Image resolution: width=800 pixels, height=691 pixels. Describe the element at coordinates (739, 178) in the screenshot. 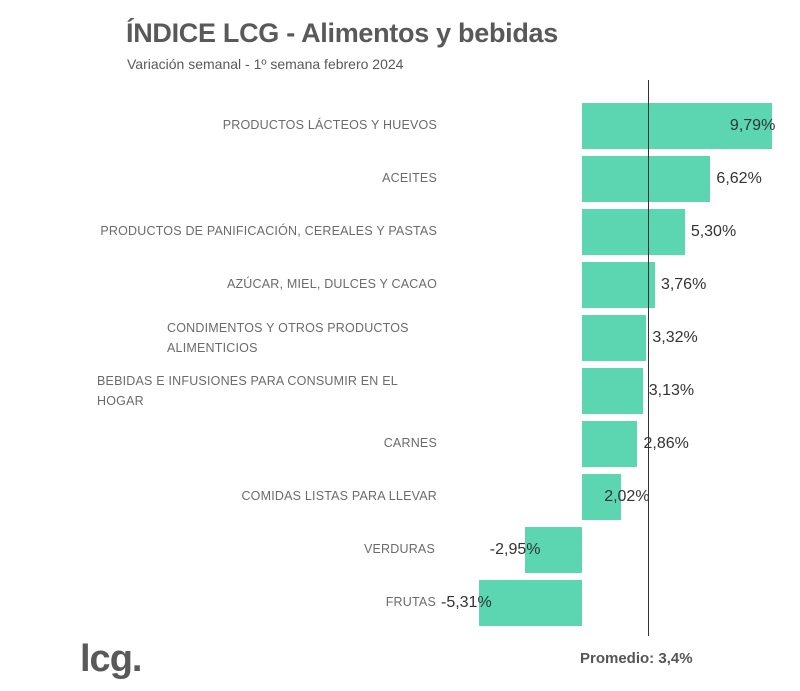

I see `value-label: 6,62%` at that location.